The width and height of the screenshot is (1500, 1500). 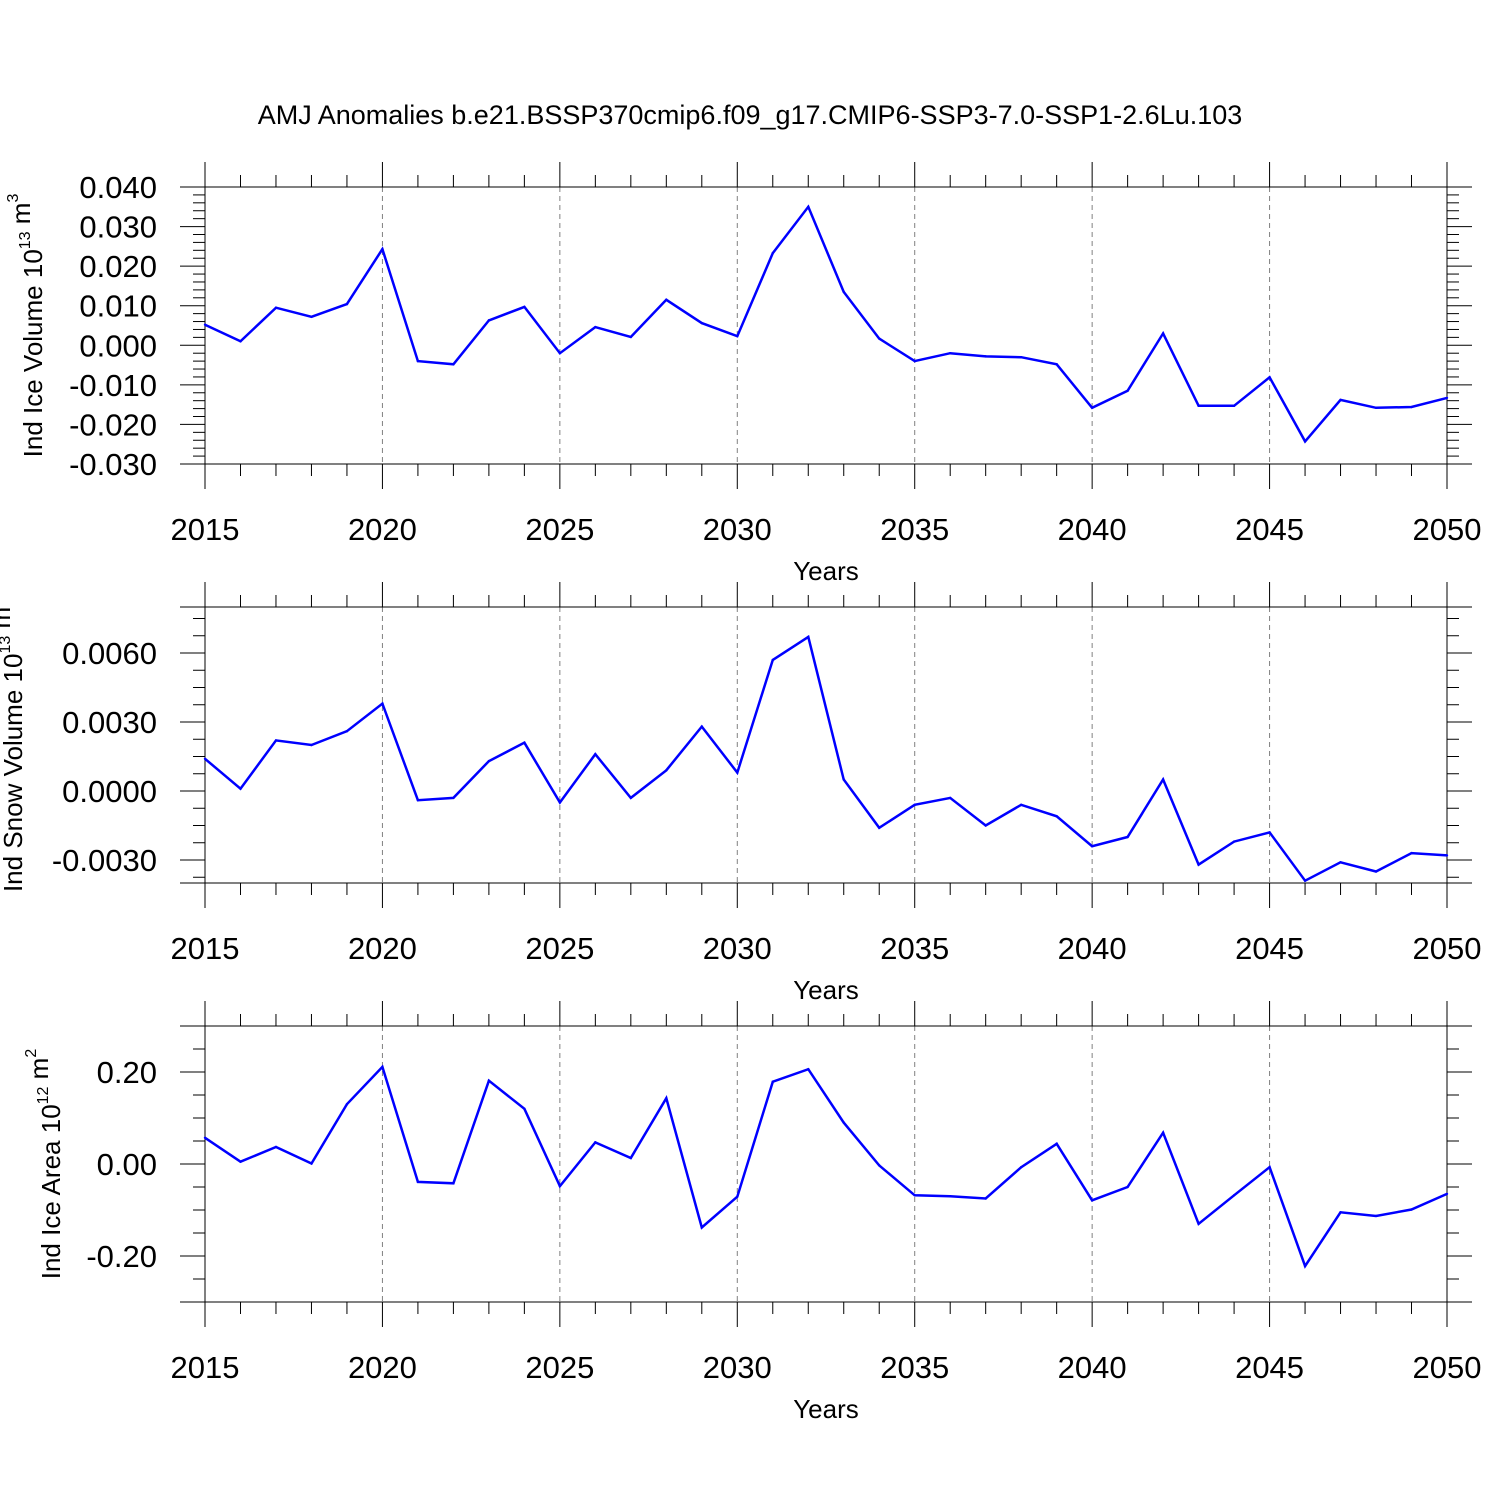 What do you see at coordinates (25, 240) in the screenshot?
I see `y-axis-label-superscript: 13` at bounding box center [25, 240].